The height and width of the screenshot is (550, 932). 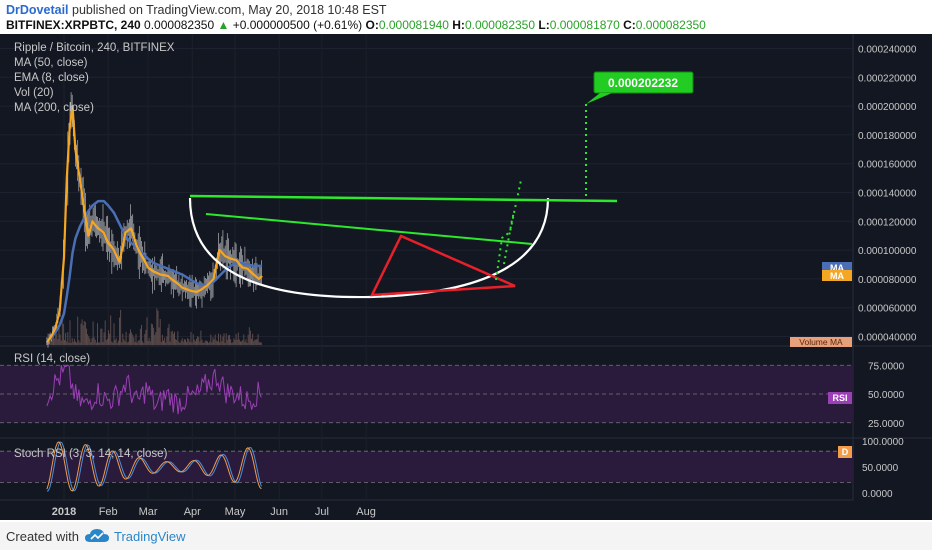 I want to click on rsi-tick-label: 75.0000, so click(x=886, y=366).